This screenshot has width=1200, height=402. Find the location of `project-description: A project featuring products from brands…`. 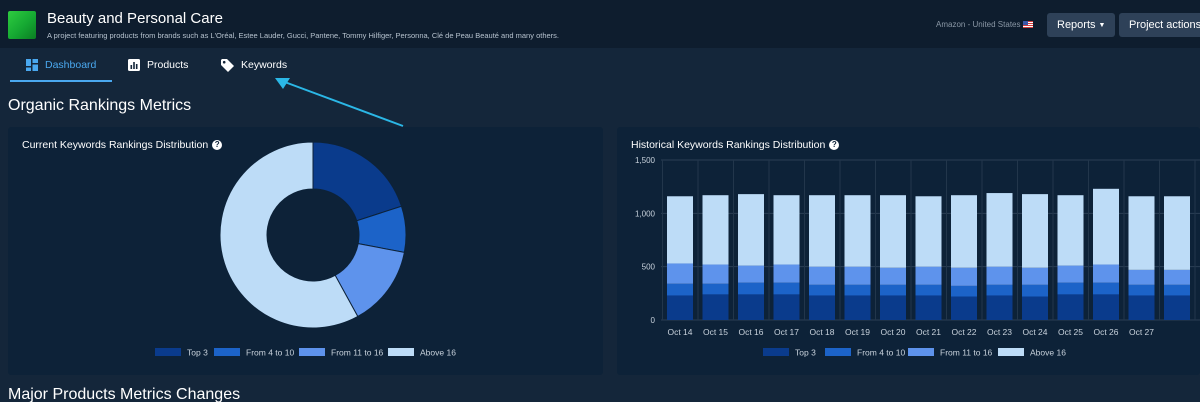

project-description: A project featuring products from brands… is located at coordinates (303, 35).